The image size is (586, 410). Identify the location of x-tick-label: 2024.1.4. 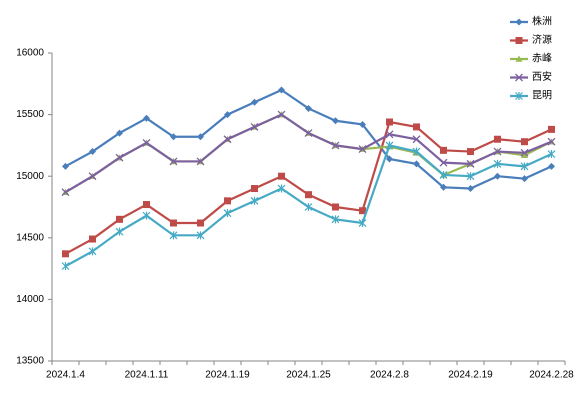
(65, 375).